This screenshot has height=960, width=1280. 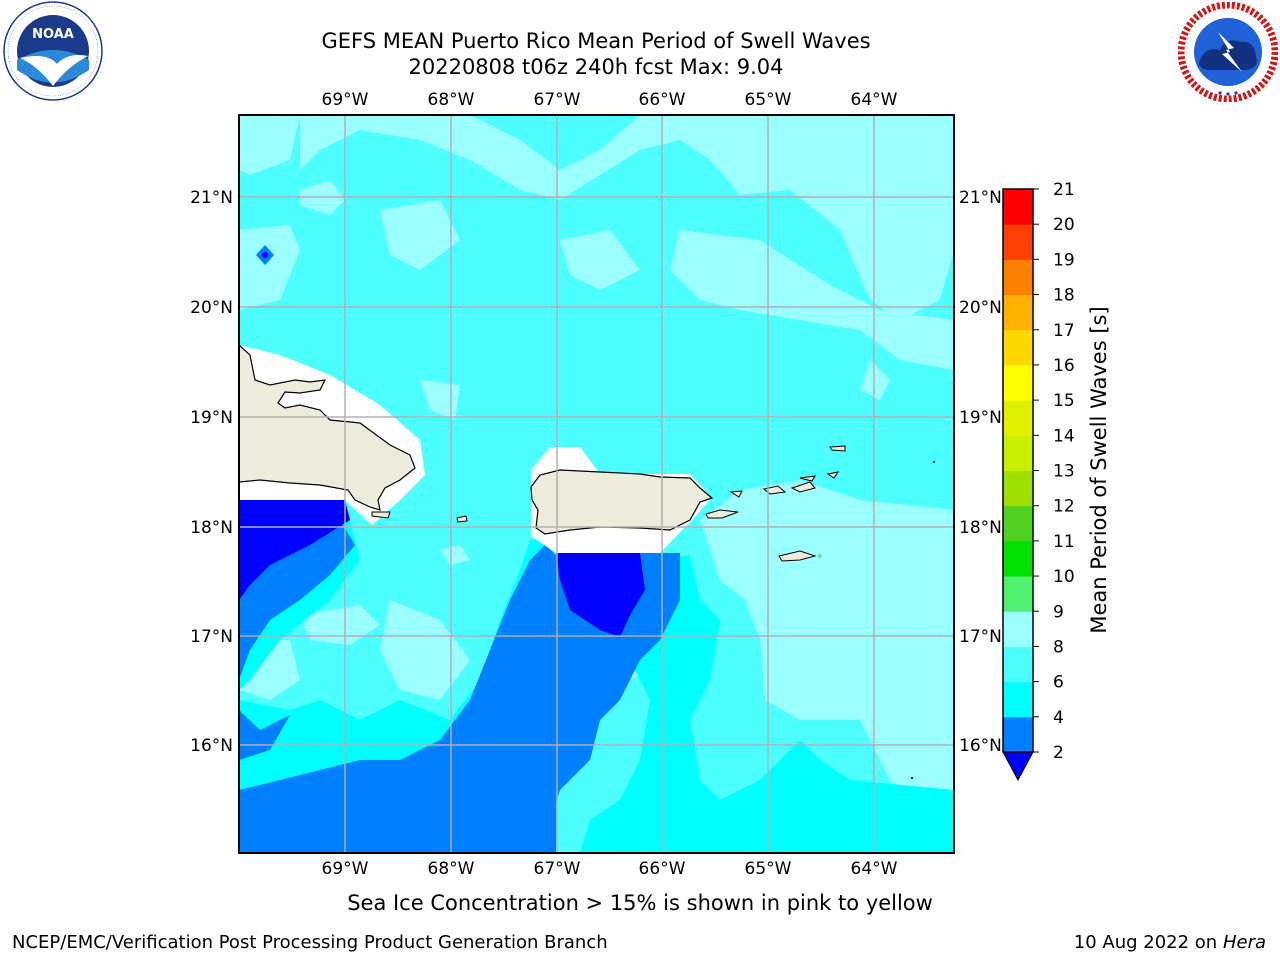 What do you see at coordinates (1064, 296) in the screenshot?
I see `colorbar-tick-label: 18` at bounding box center [1064, 296].